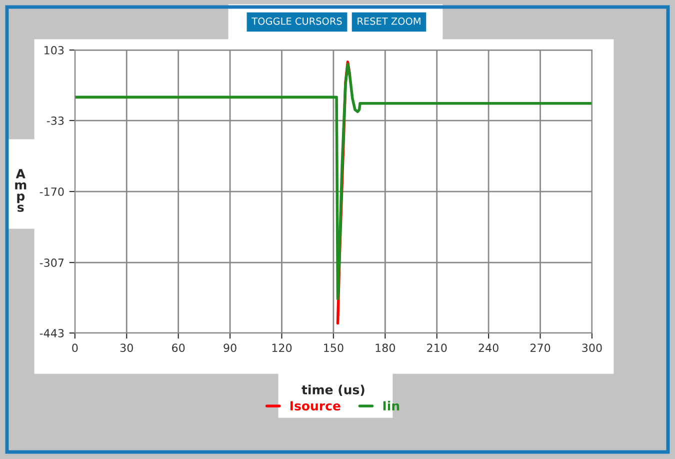  Describe the element at coordinates (75, 348) in the screenshot. I see `x-tick-label: 0` at that location.